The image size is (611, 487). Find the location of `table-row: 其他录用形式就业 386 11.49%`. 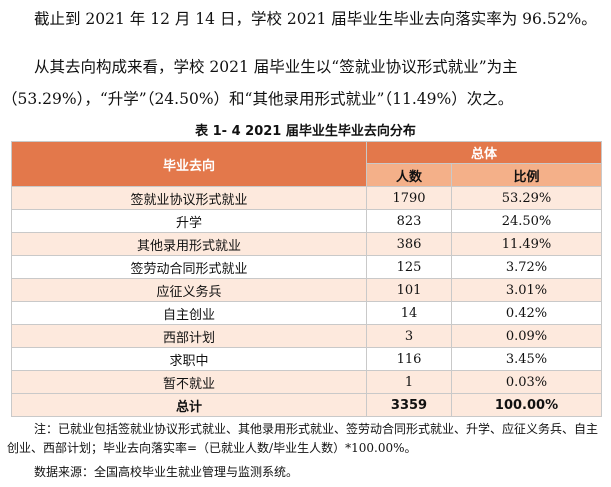

table-row: 其他录用形式就业 386 11.49% is located at coordinates (307, 244).